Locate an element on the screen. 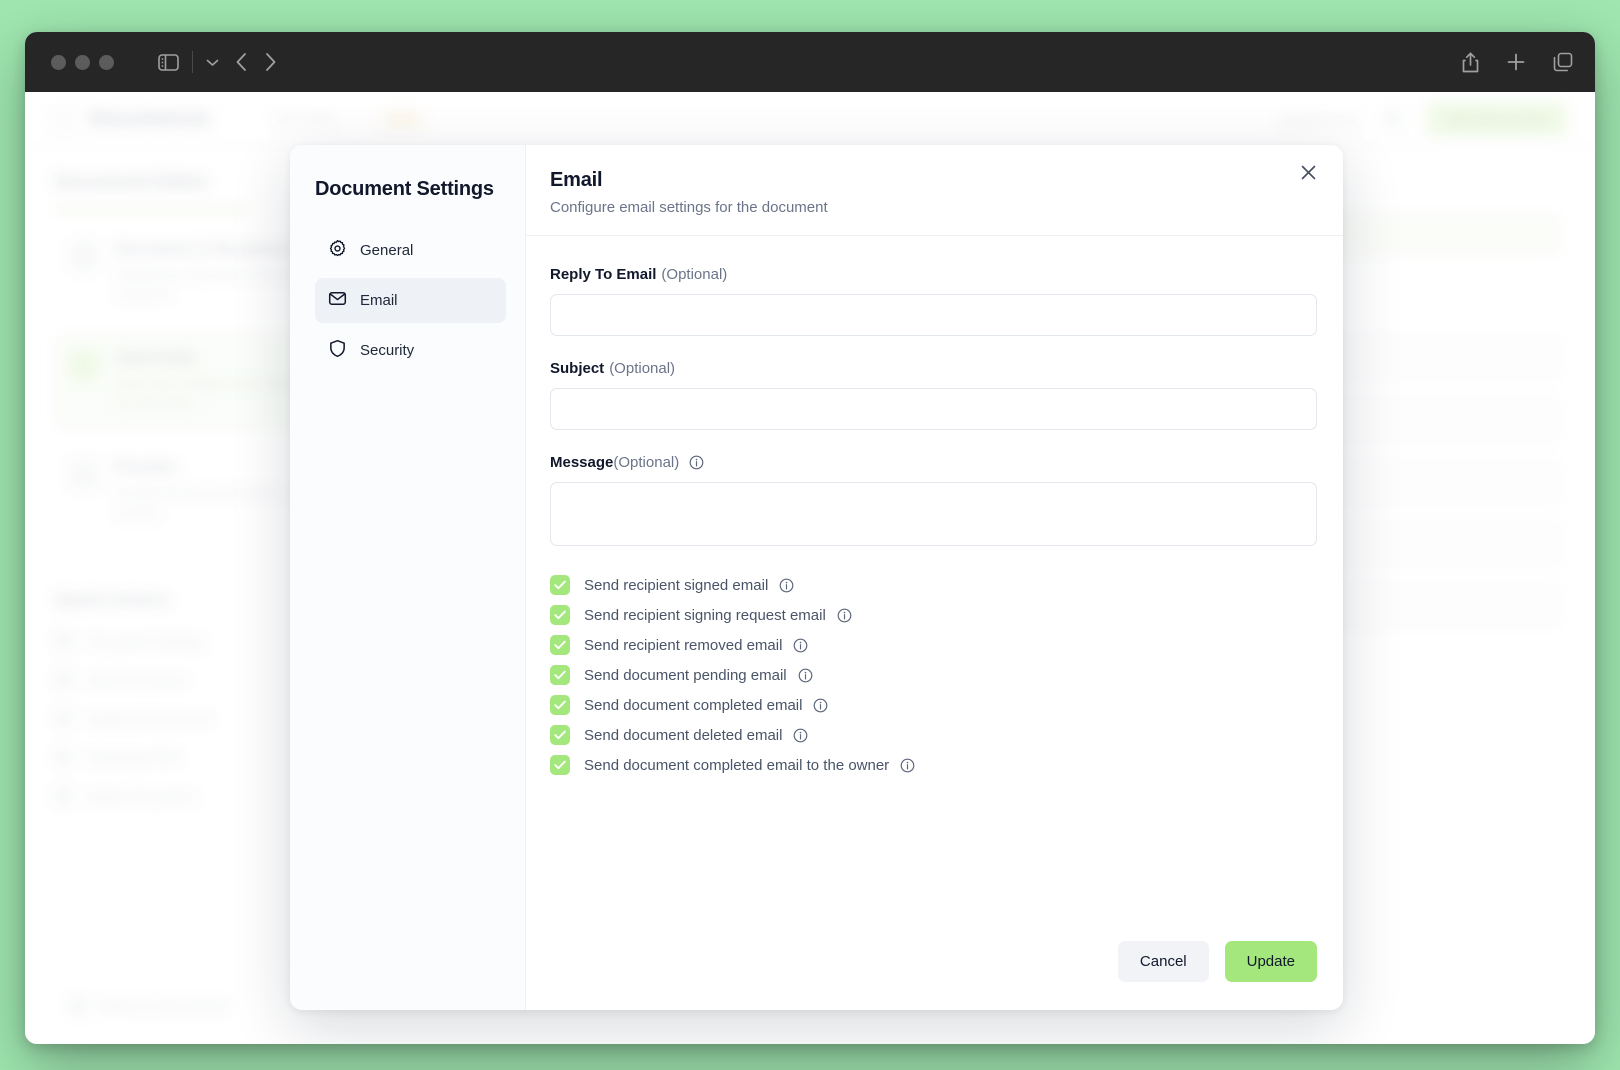 The width and height of the screenshot is (1620, 1070). minimize-window-button is located at coordinates (82, 62).